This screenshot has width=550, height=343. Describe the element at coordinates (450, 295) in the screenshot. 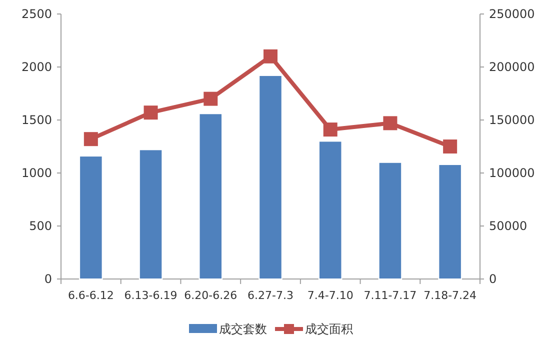

I see `x-tick-label: 7.18-7.24` at that location.